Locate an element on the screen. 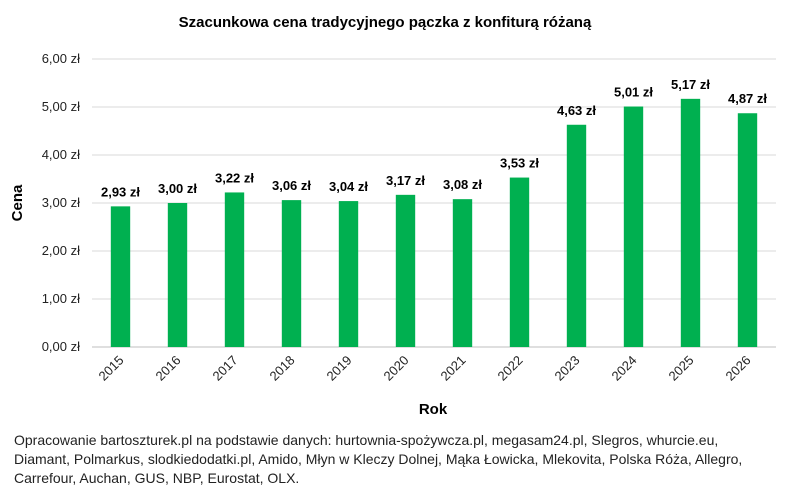 This screenshot has height=499, width=794. data-label: 4,63 zł is located at coordinates (576, 110).